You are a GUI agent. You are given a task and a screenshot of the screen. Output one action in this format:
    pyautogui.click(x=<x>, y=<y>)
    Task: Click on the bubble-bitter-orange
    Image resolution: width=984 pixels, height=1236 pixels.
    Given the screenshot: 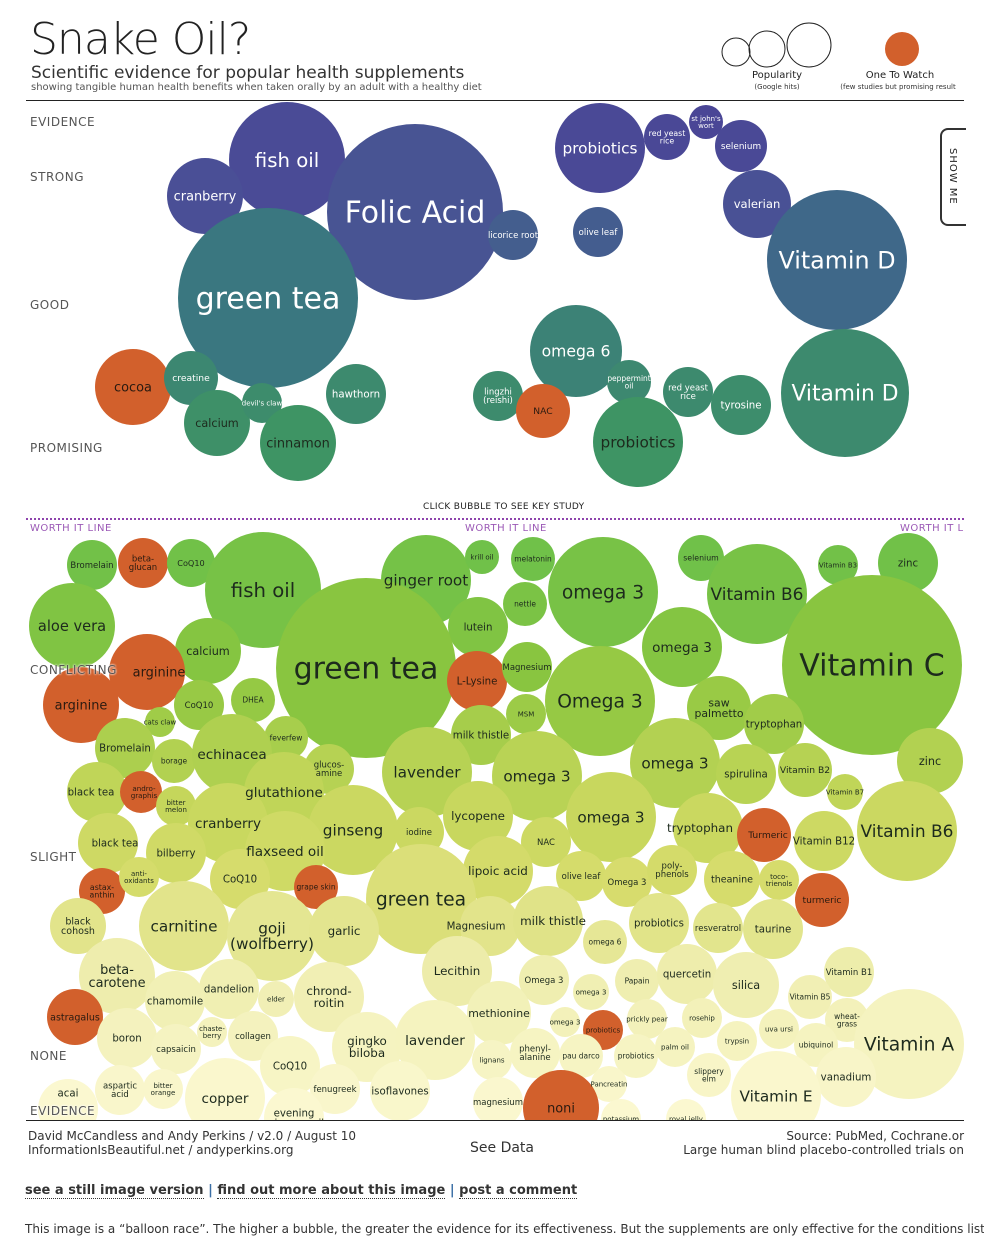 What is the action you would take?
    pyautogui.click(x=163, y=1089)
    